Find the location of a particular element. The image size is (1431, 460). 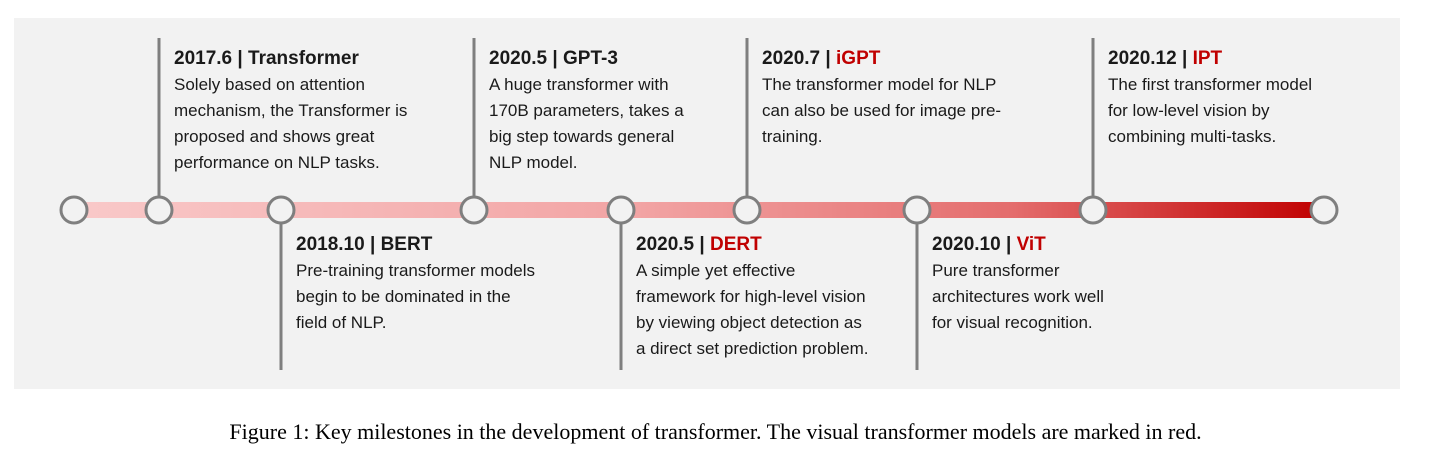

event-date: 2020.10 is located at coordinates (966, 244).